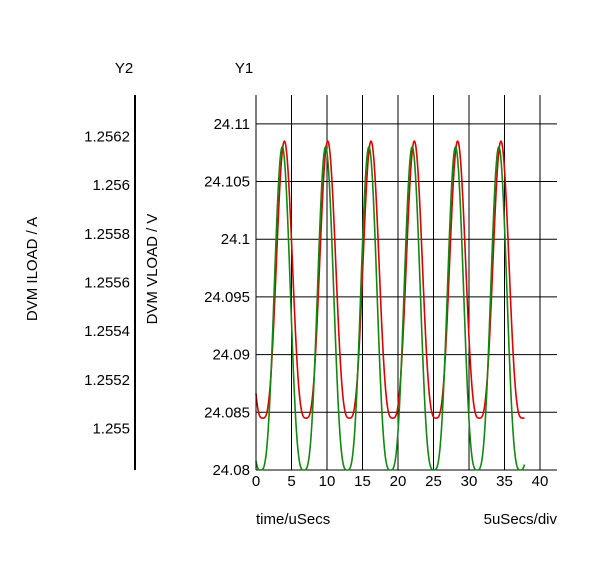 This screenshot has height=568, width=600. I want to click on y2-tick-label: 1.255, so click(111, 429).